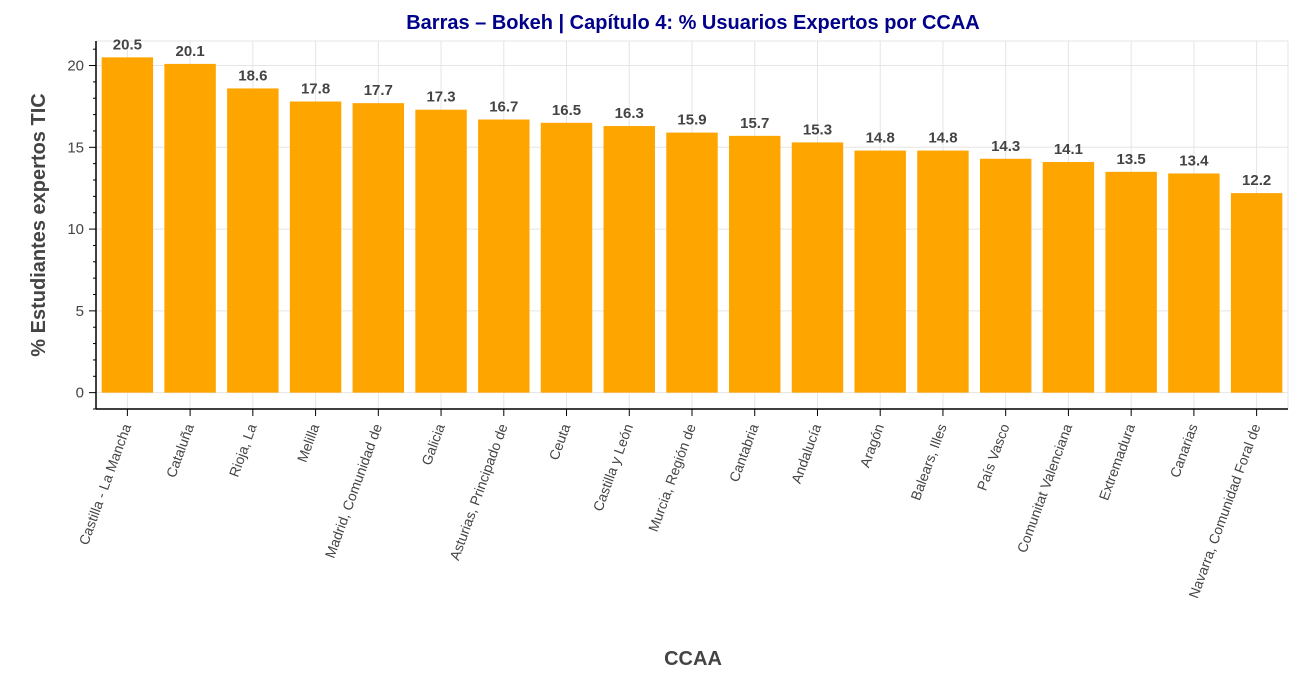  I want to click on x-tick-label: Asturias, Principado de, so click(478, 491).